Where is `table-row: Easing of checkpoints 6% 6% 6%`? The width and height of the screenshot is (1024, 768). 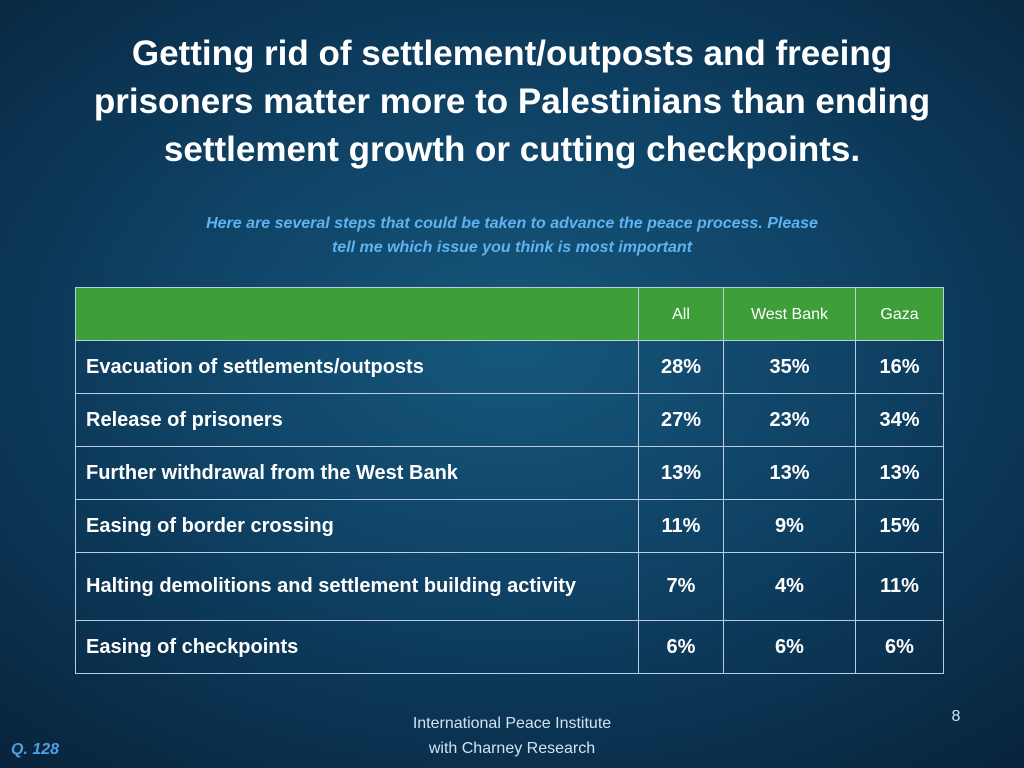
table-row: Easing of checkpoints 6% 6% 6% is located at coordinates (509, 647).